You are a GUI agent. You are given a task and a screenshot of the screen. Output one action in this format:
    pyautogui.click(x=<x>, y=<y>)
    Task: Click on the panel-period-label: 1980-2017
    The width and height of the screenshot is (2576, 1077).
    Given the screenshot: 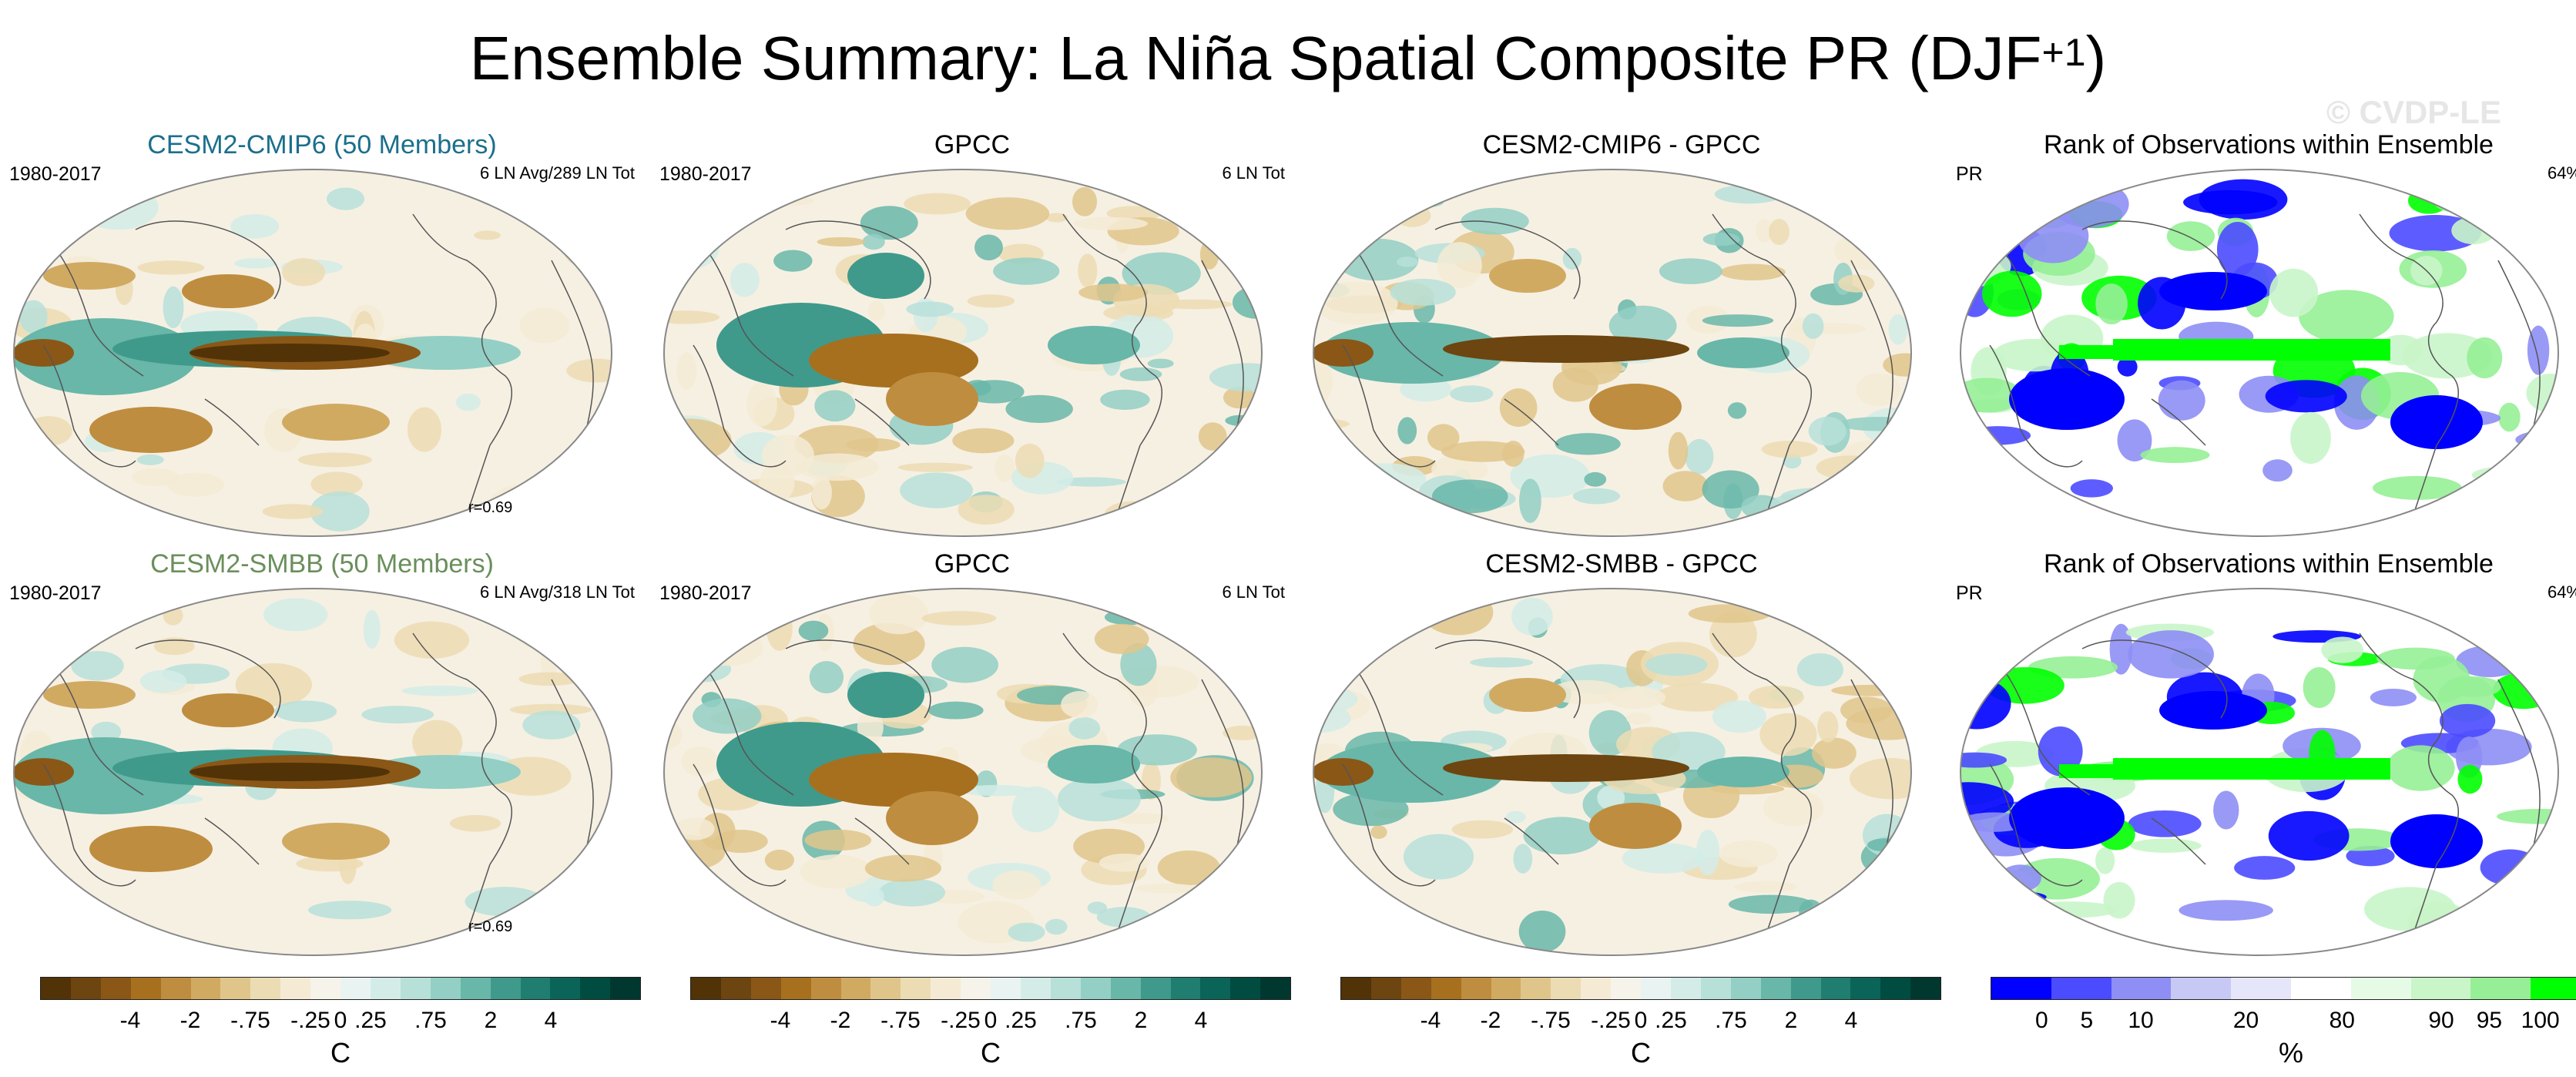 What is the action you would take?
    pyautogui.click(x=55, y=593)
    